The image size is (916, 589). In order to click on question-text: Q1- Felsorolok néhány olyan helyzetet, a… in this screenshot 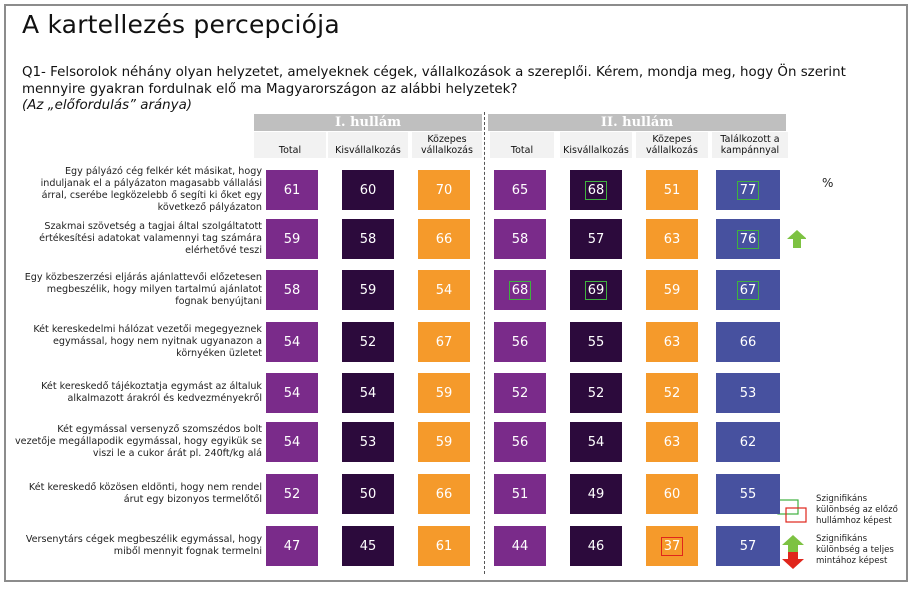, I will do `click(434, 81)`.